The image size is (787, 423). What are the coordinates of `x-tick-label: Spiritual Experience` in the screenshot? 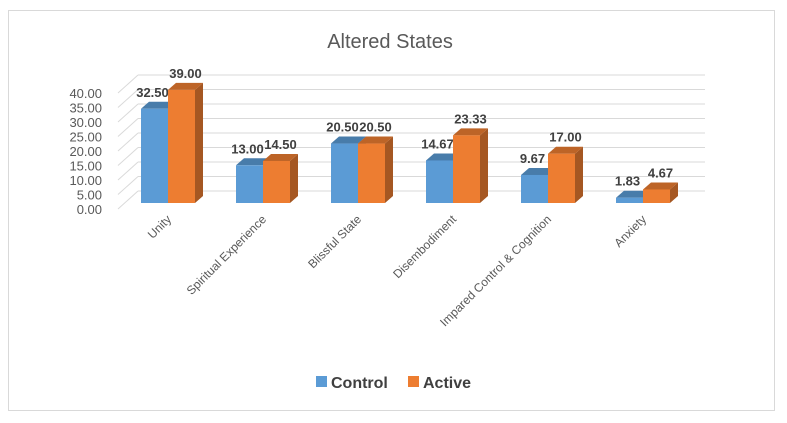 It's located at (227, 255).